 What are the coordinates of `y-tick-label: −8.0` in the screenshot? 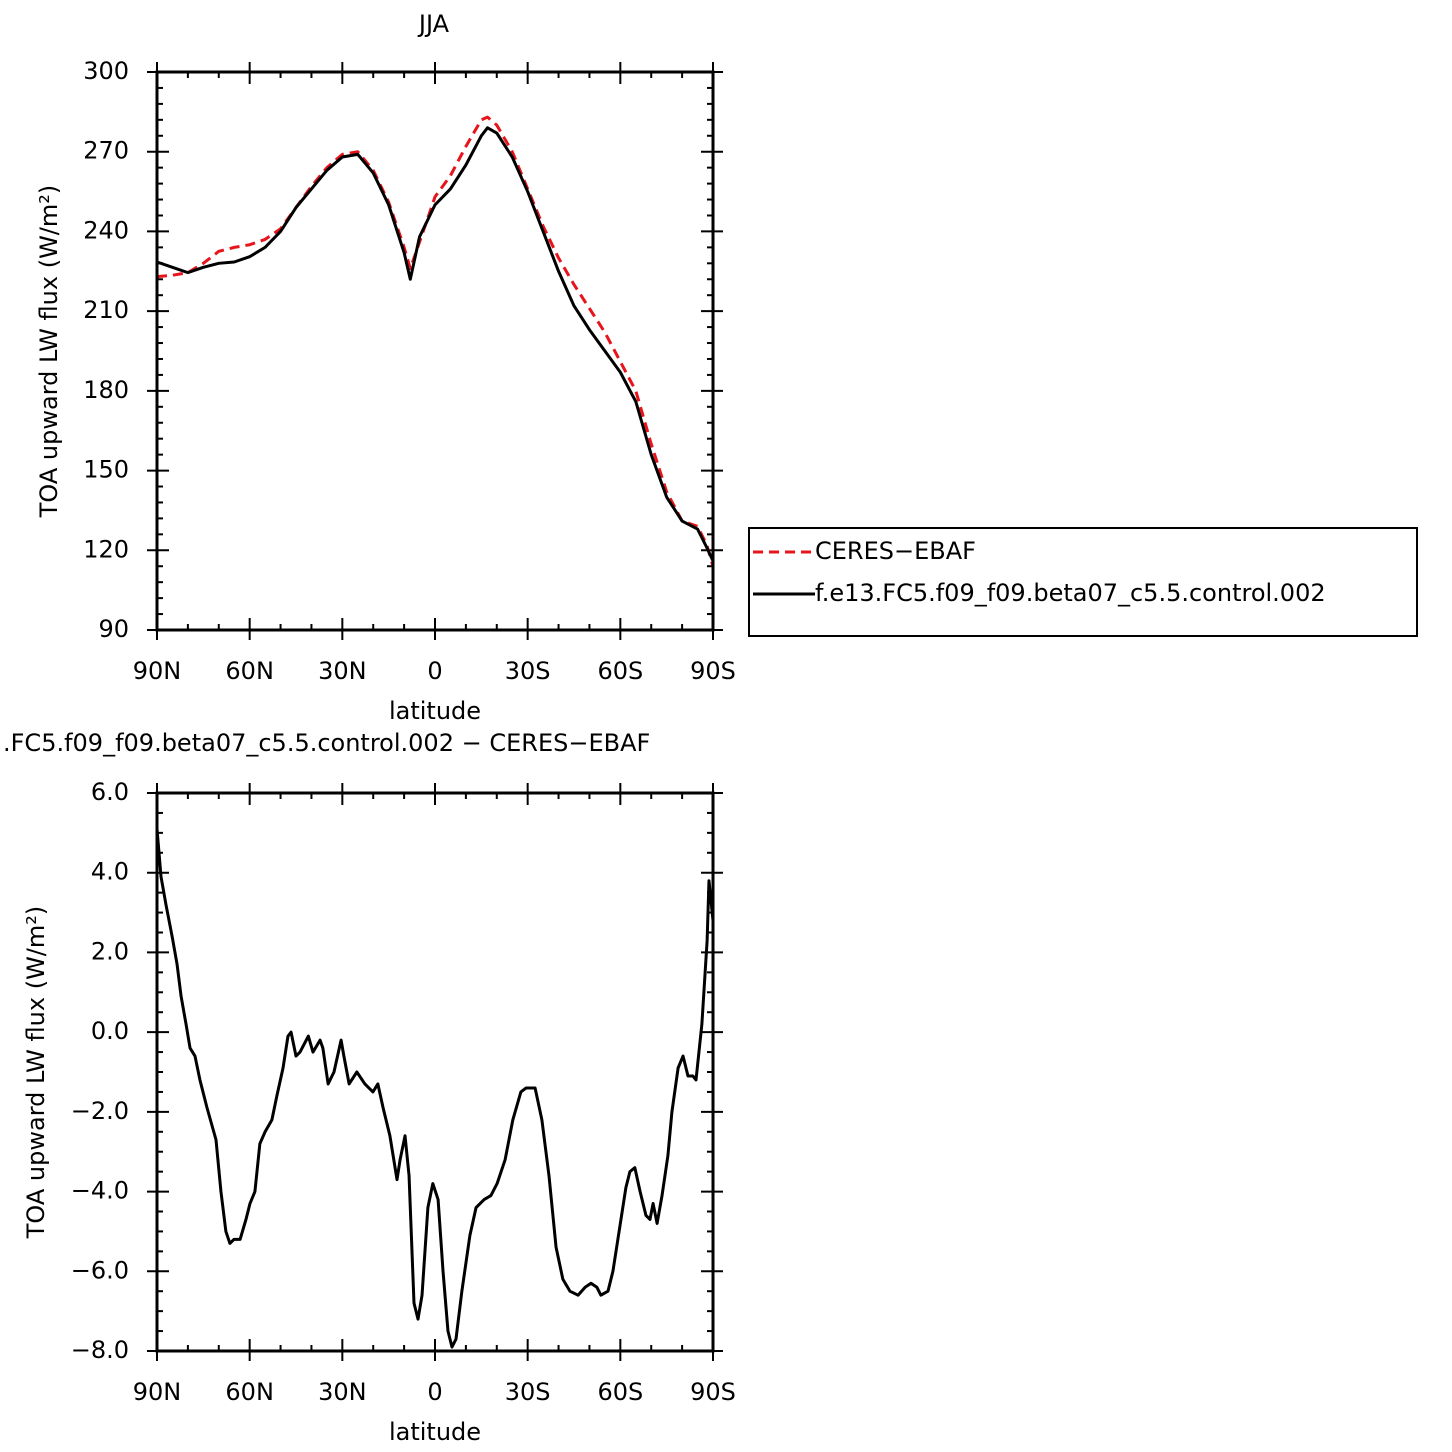 It's located at (100, 1350).